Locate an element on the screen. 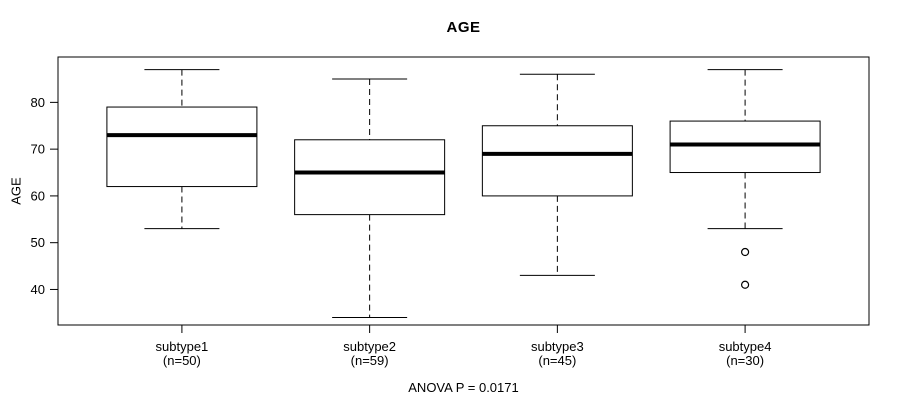 Image resolution: width=900 pixels, height=400 pixels. x-category-label: subtype2 is located at coordinates (369, 346).